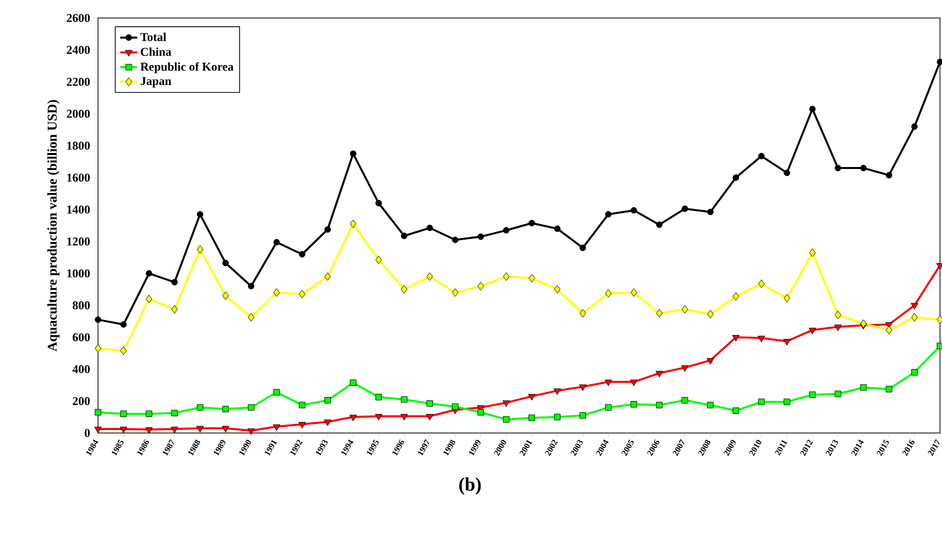 The height and width of the screenshot is (533, 942). What do you see at coordinates (470, 486) in the screenshot?
I see `text: (b)` at bounding box center [470, 486].